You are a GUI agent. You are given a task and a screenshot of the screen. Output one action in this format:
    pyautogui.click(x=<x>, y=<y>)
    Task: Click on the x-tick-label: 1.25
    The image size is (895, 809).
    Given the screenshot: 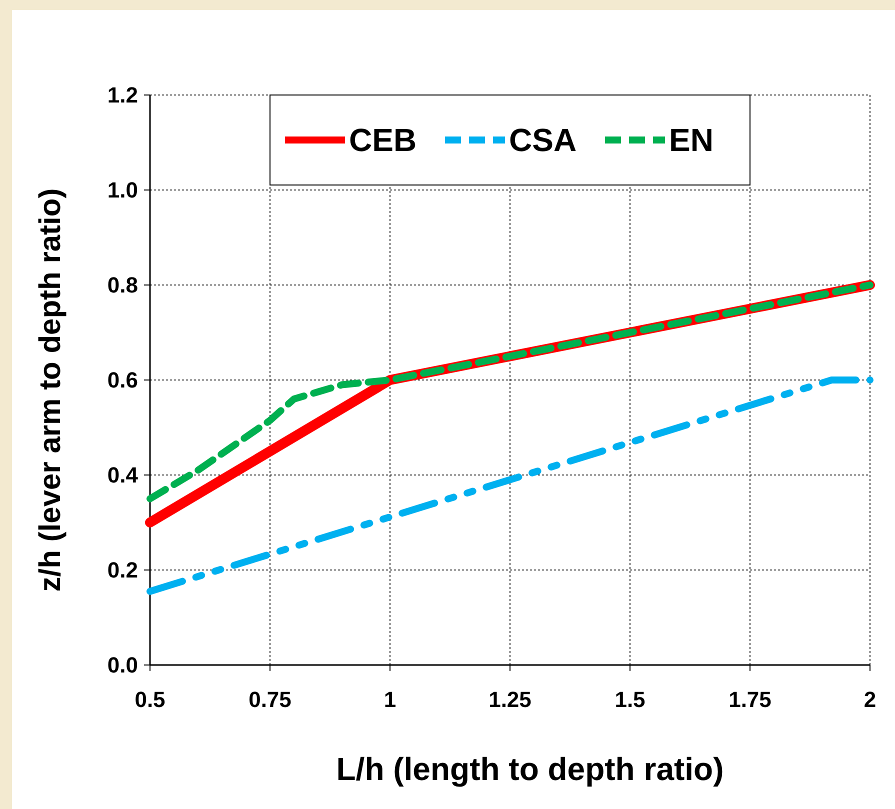 What is the action you would take?
    pyautogui.click(x=510, y=699)
    